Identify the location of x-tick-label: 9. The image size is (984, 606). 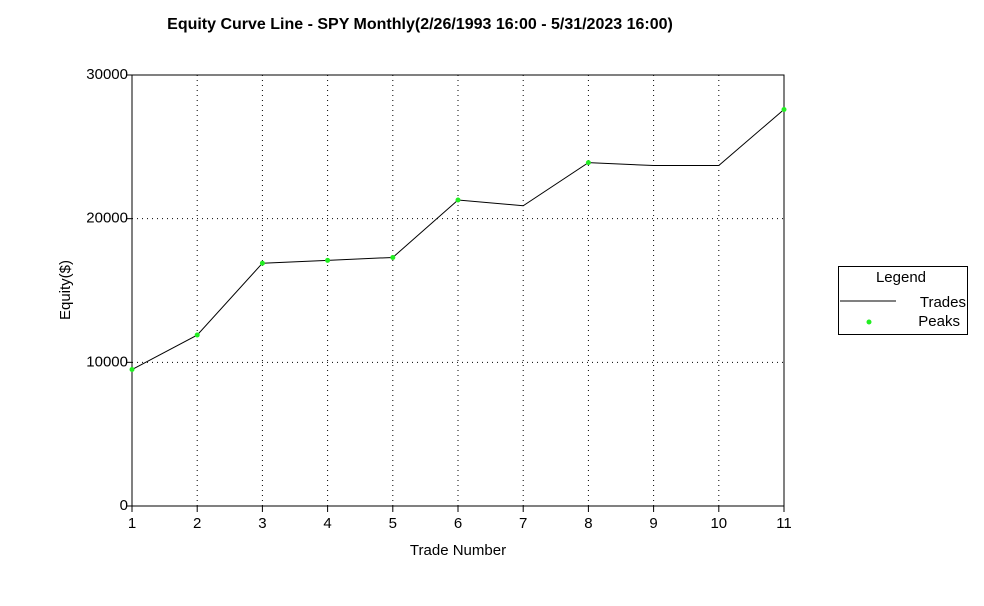
(653, 523).